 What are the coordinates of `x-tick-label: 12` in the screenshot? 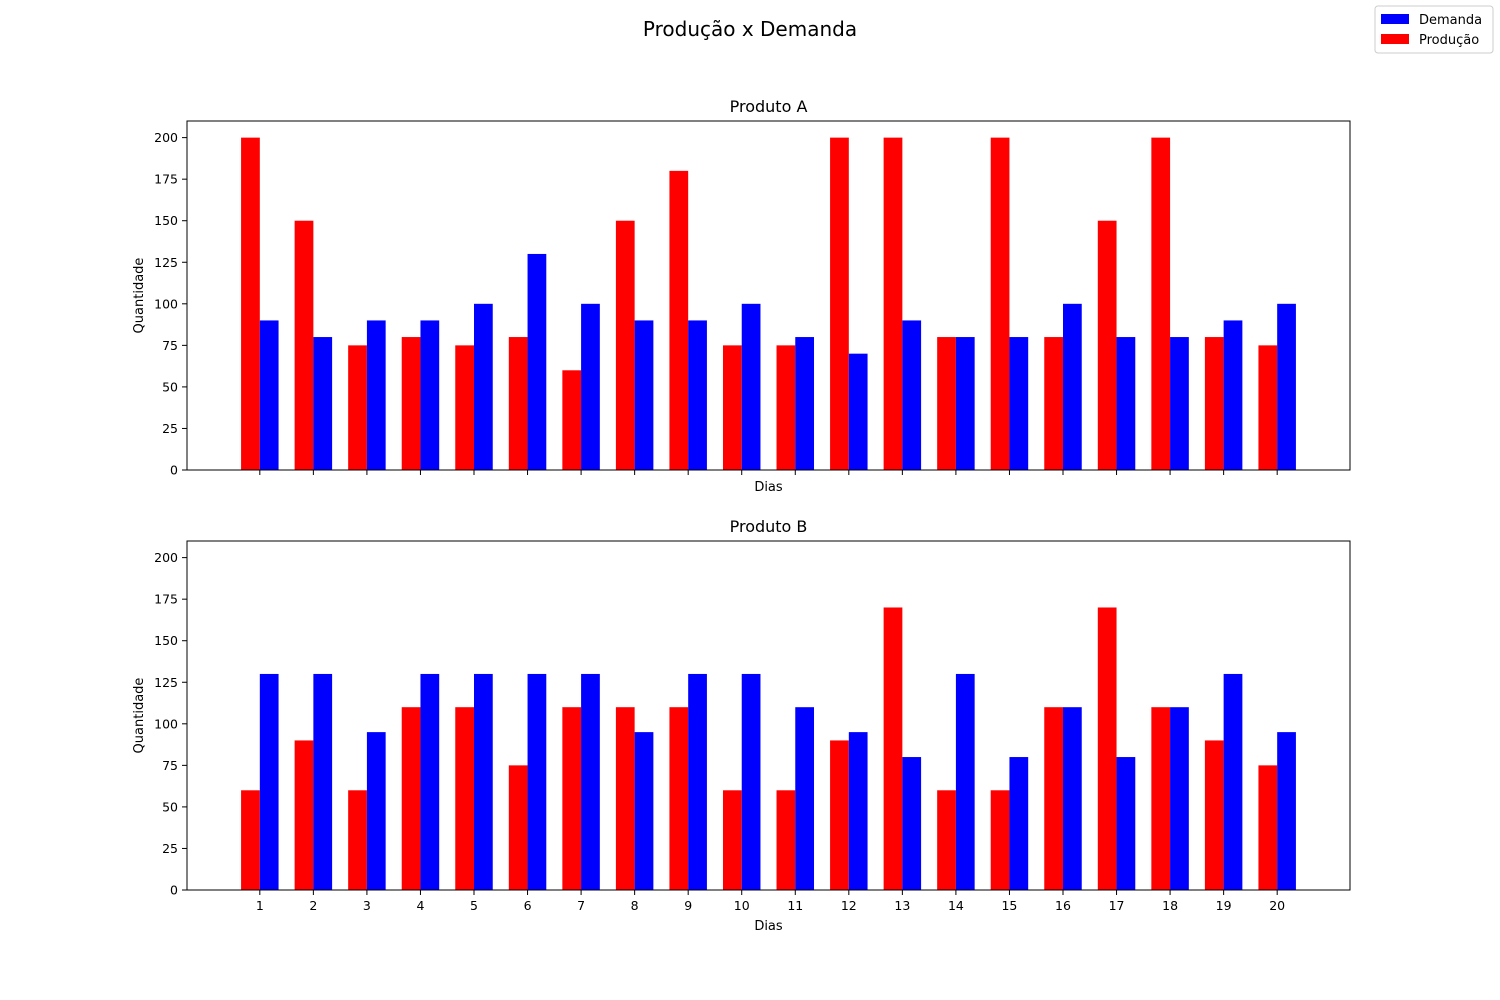 It's located at (849, 905).